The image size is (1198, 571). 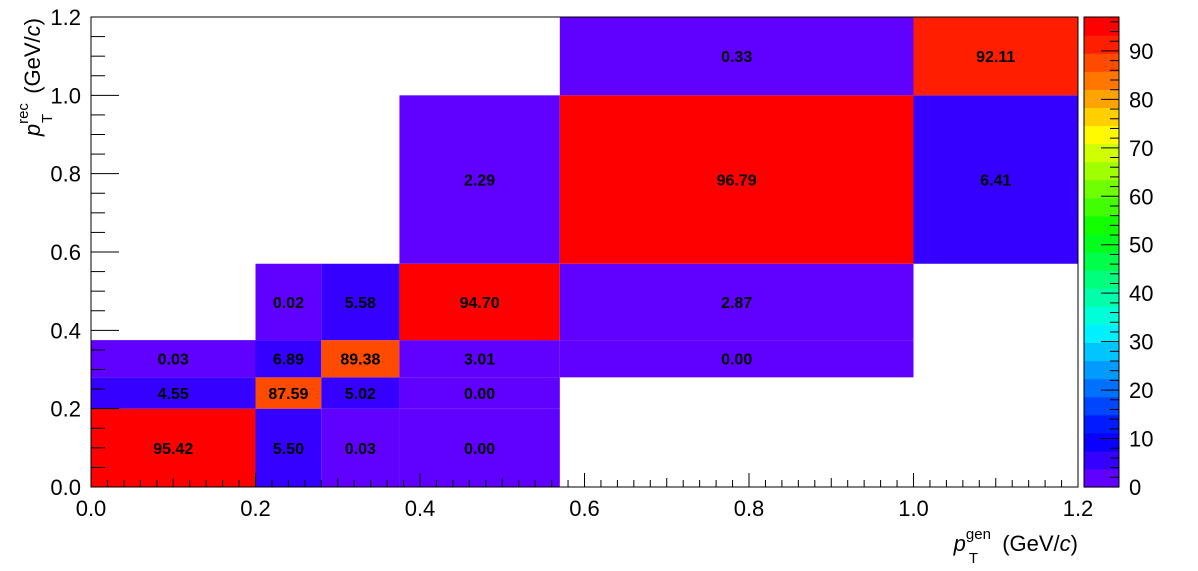 What do you see at coordinates (479, 181) in the screenshot?
I see `cell-label-15: 2.29` at bounding box center [479, 181].